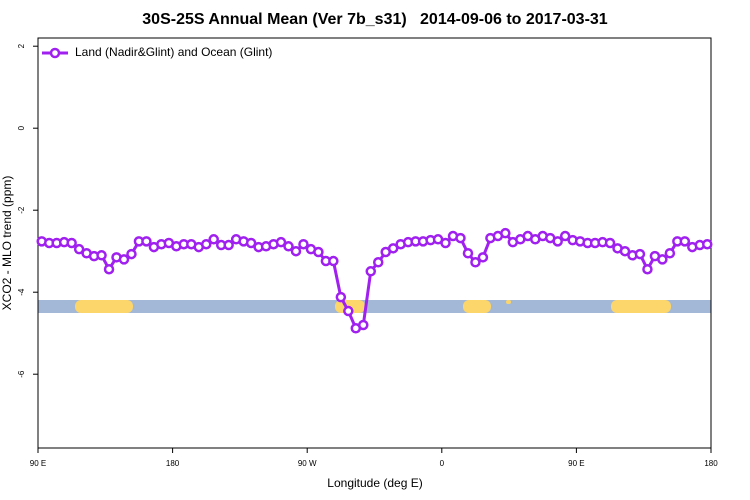  What do you see at coordinates (21, 127) in the screenshot?
I see `y-tick-label: 0` at bounding box center [21, 127].